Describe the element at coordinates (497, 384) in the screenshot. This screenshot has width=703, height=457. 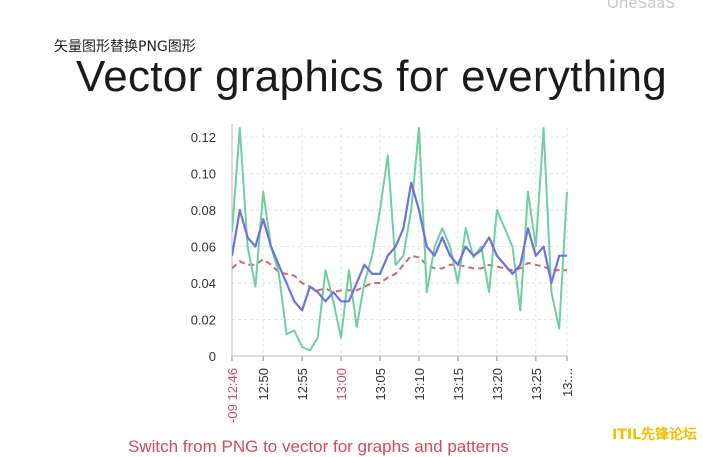
I see `x-tick-label: 13:20` at that location.